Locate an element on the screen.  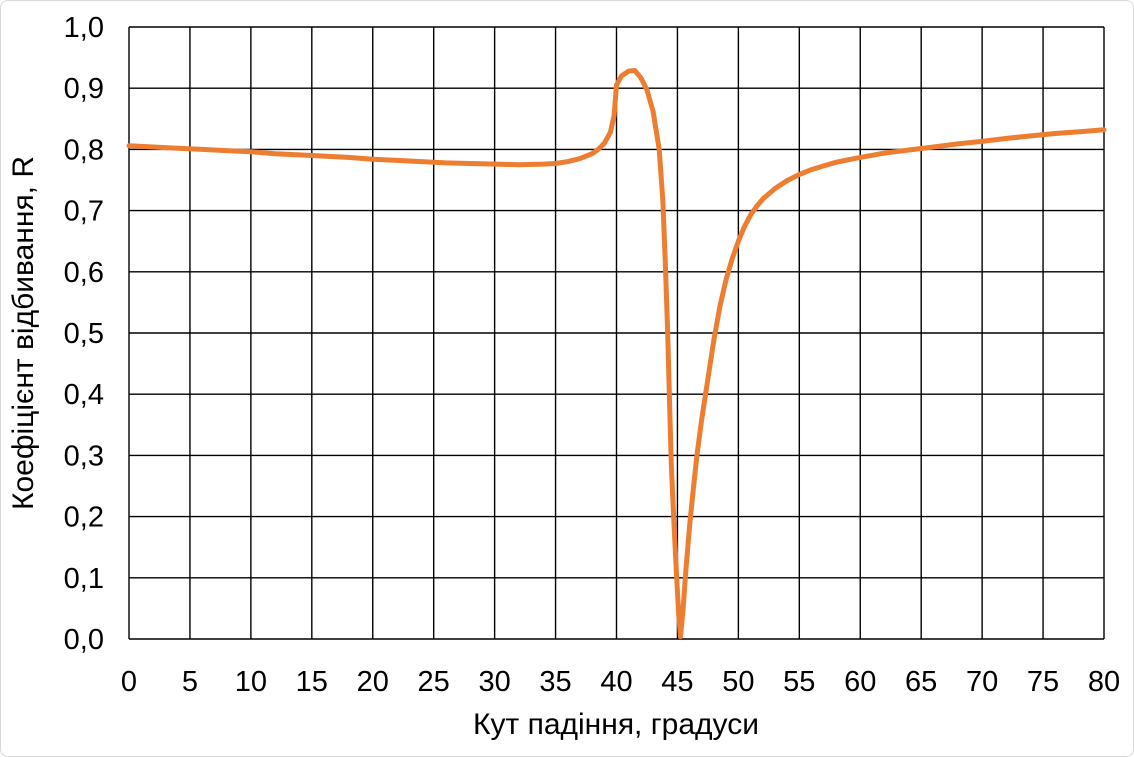
y-tick-label-0,2: 0,2 is located at coordinates (84, 518).